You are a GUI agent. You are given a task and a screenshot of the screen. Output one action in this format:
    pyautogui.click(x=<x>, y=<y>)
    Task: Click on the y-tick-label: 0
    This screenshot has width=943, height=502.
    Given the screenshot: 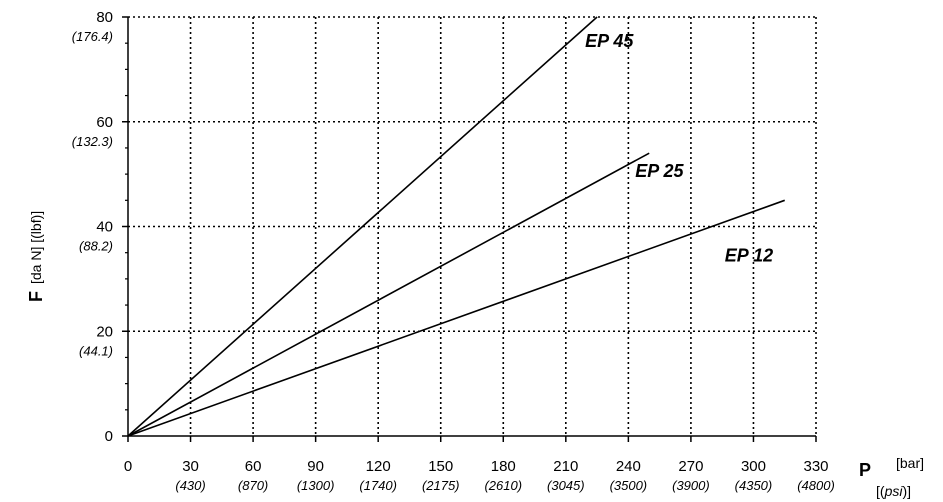 What is the action you would take?
    pyautogui.click(x=109, y=436)
    